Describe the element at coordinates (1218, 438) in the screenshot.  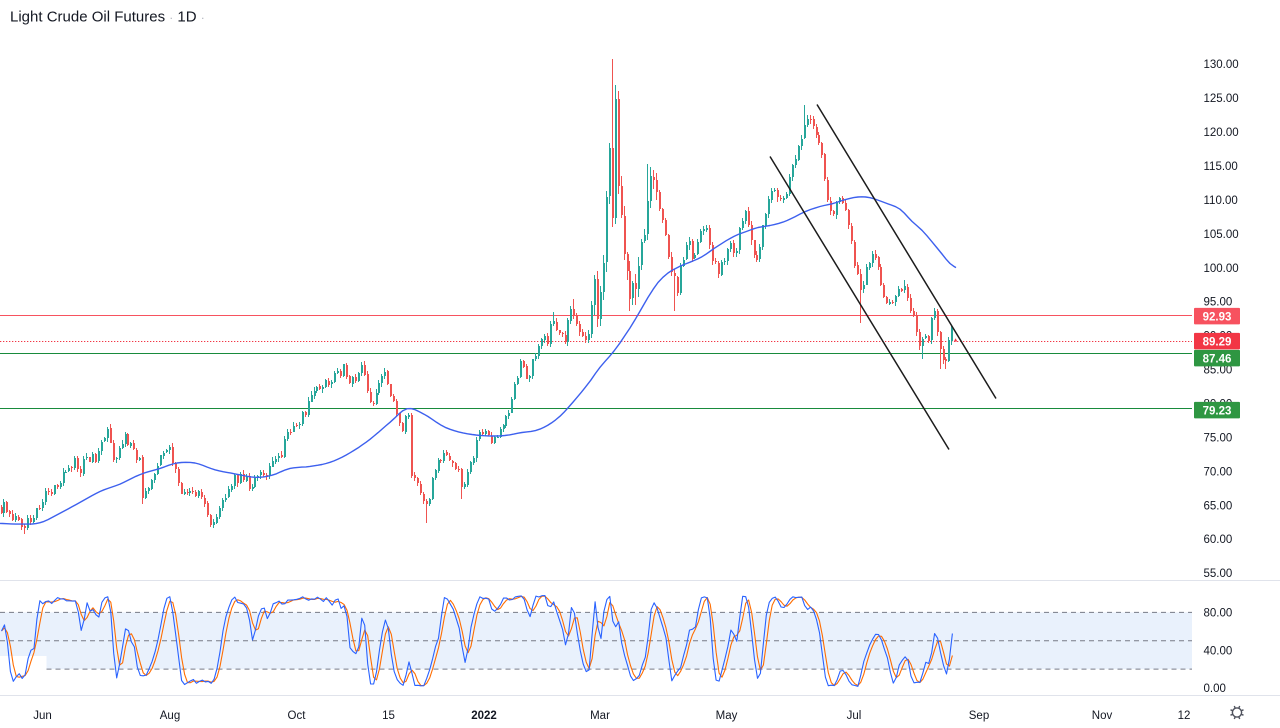
I see `svg-text: 75.00` at that location.